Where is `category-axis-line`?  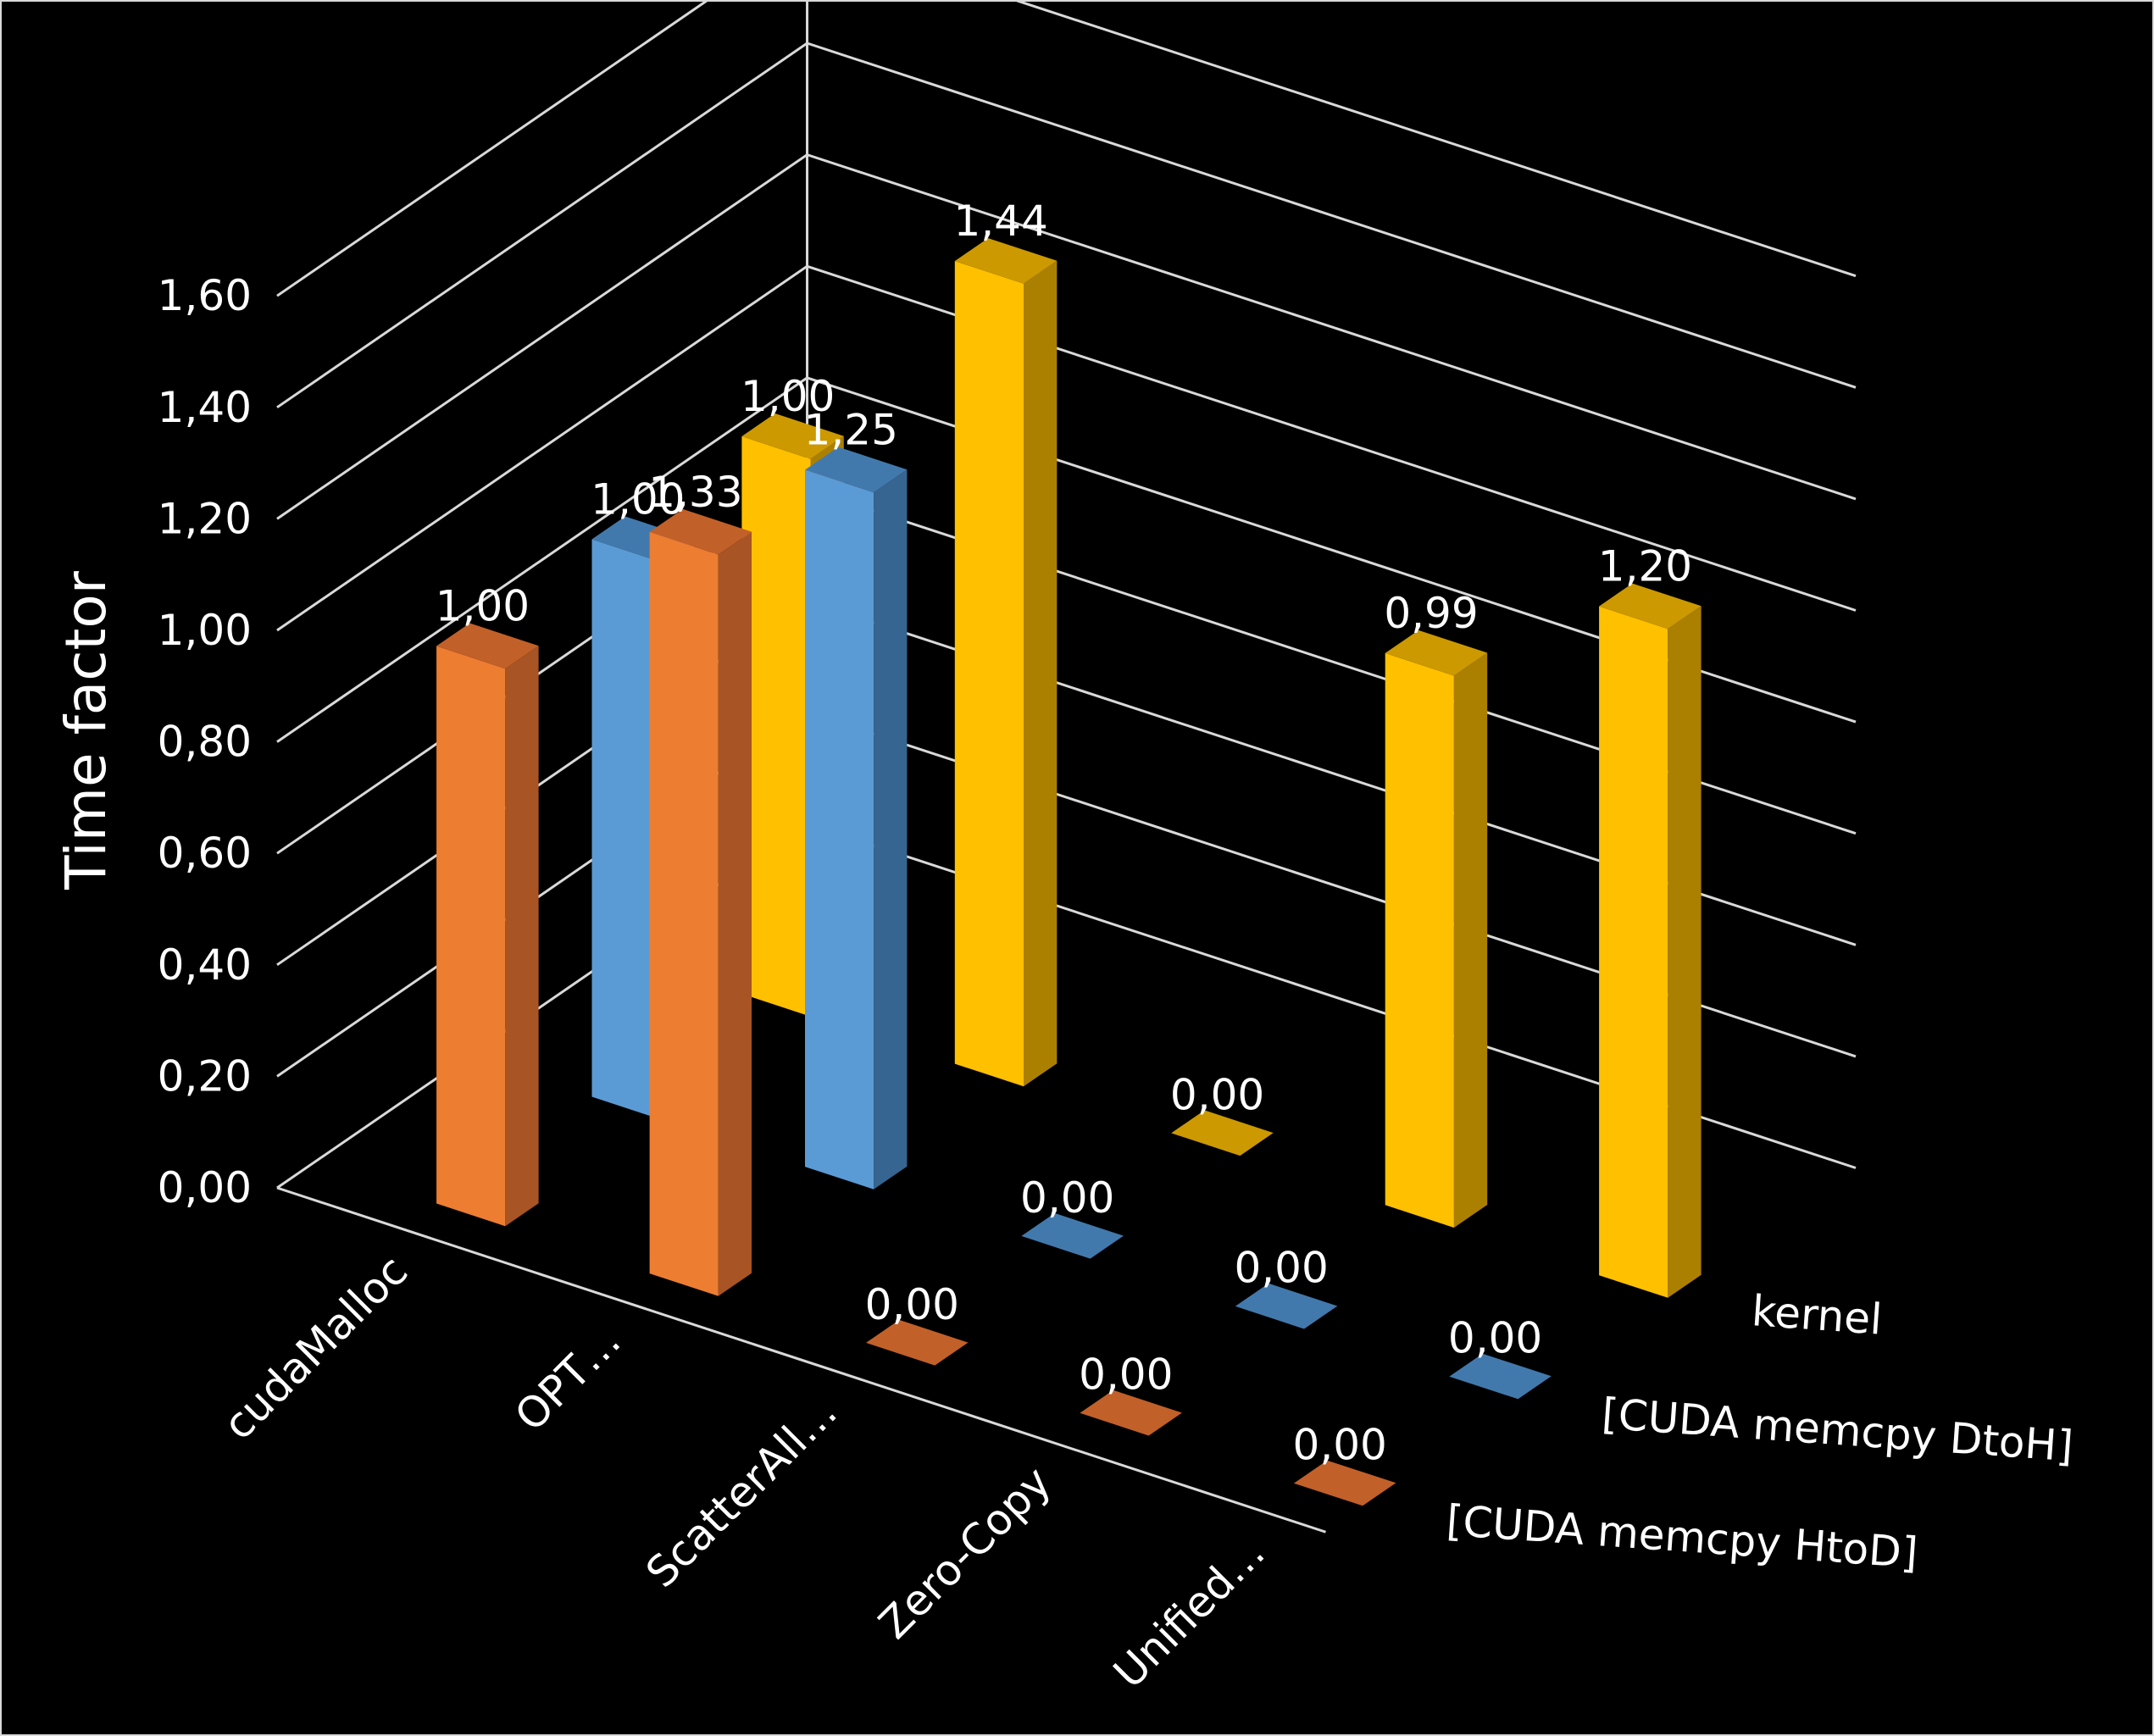
category-axis-line is located at coordinates (801, 1360).